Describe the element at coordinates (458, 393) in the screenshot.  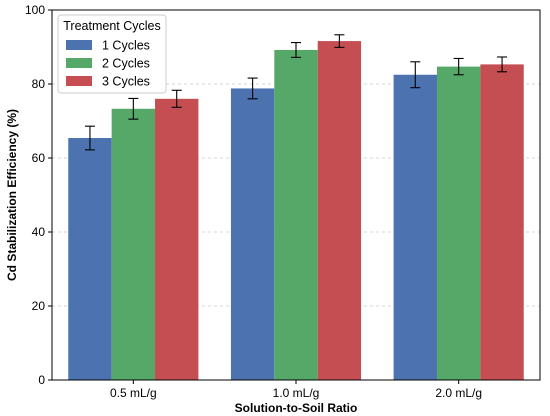
I see `x-tick-label: 2.0 mL/g` at that location.